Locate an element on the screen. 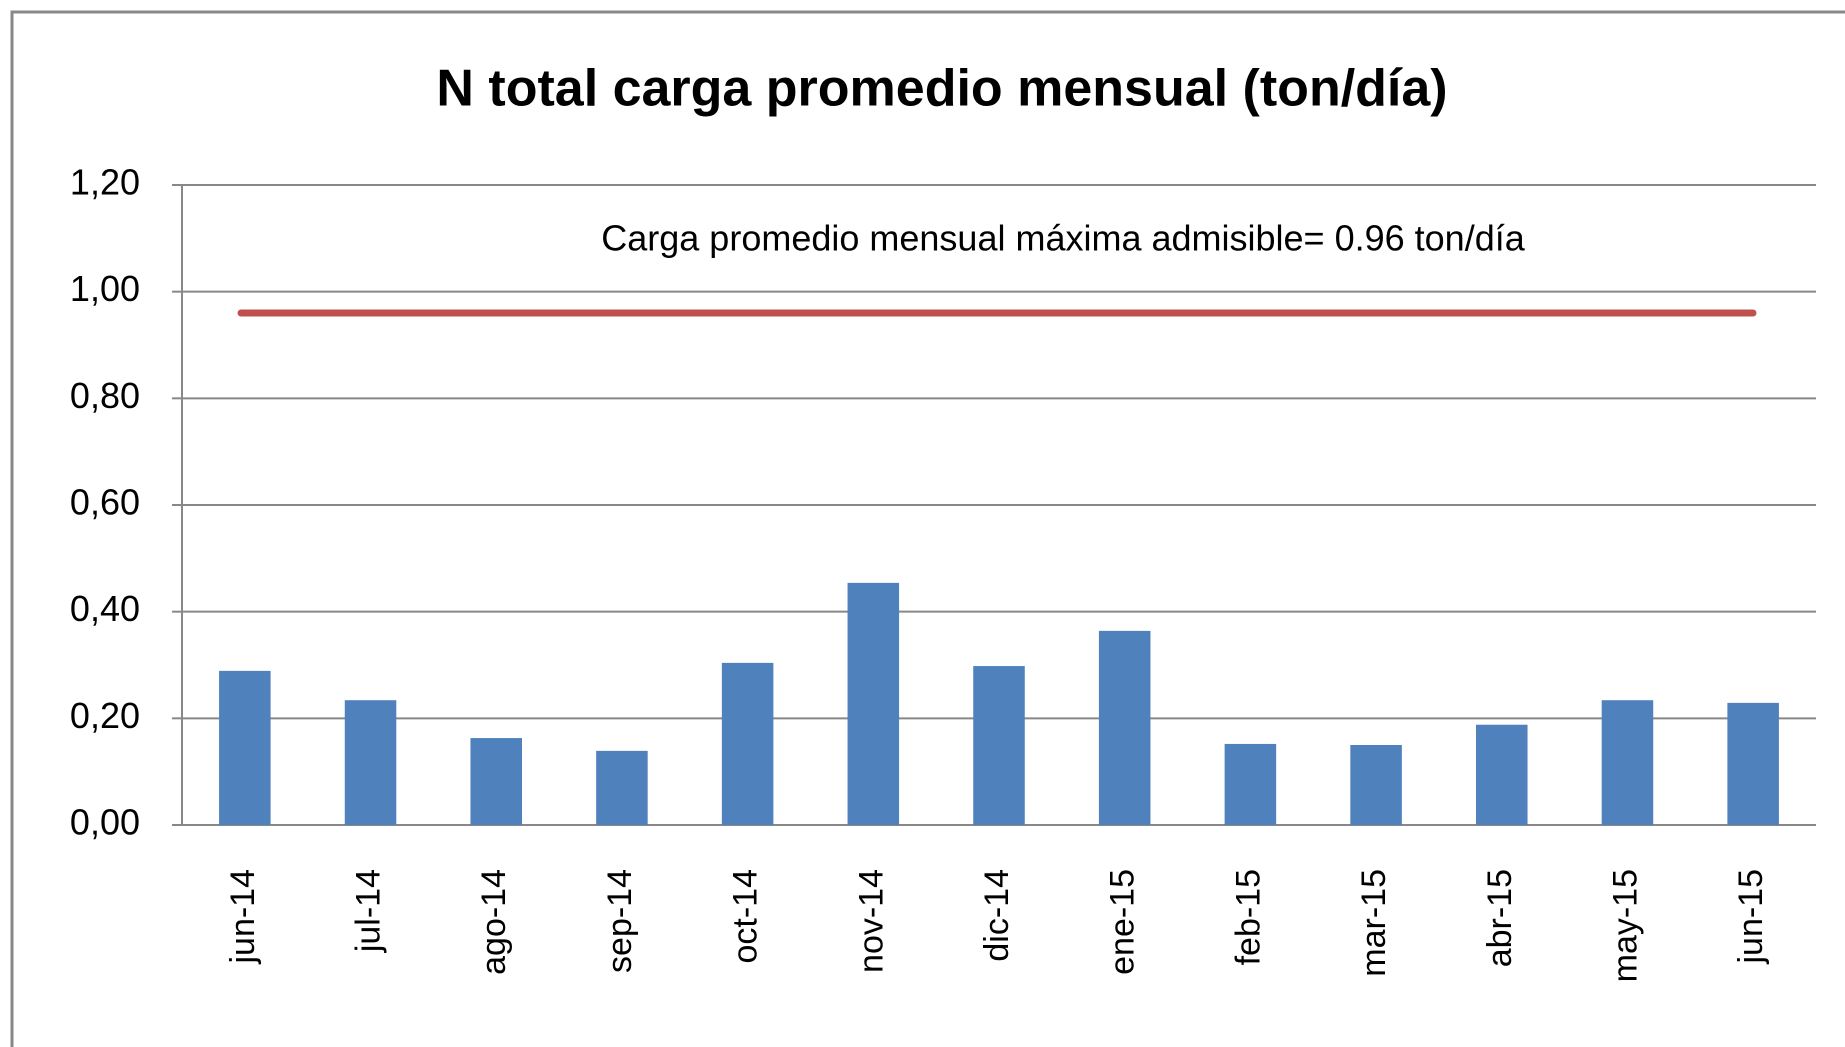 The image size is (1845, 1047). x-tick-label: may-15 is located at coordinates (1625, 925).